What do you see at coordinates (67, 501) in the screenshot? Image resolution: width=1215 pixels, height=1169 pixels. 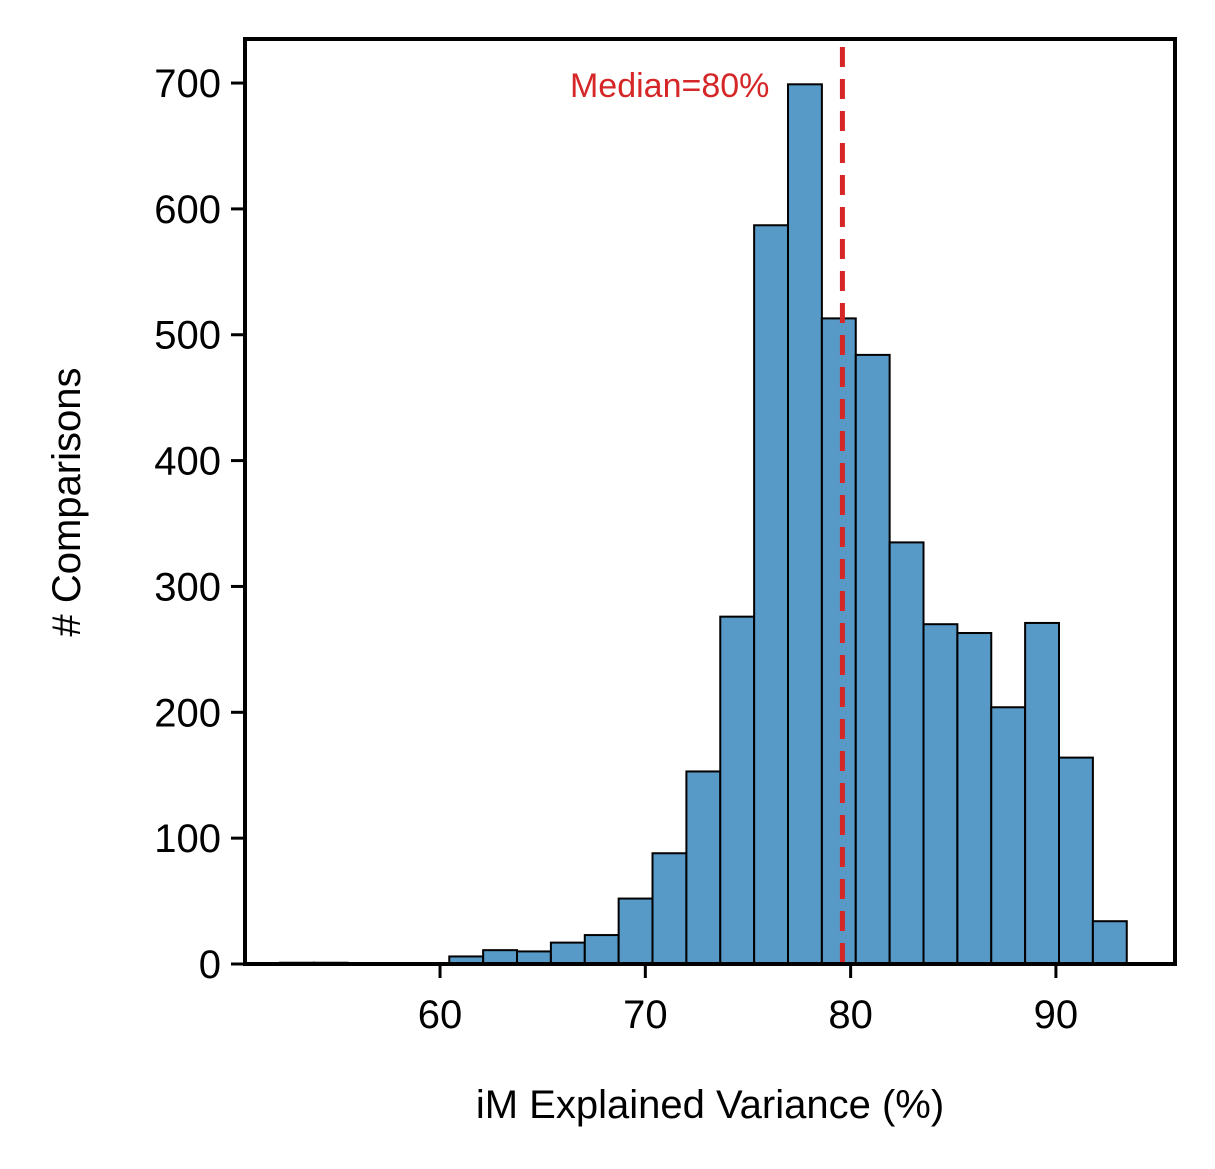 I see `y-axis-label: # Comparisons` at bounding box center [67, 501].